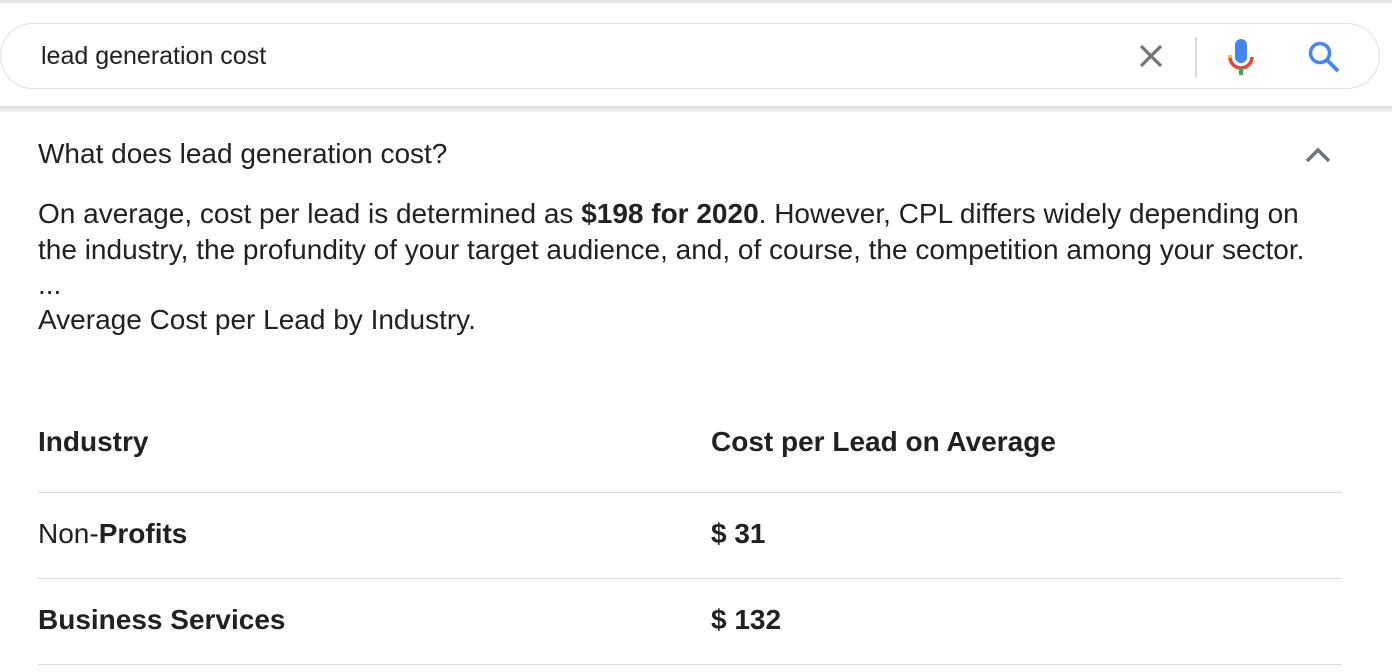 This screenshot has width=1392, height=672. I want to click on search-box: lead generation cost, so click(690, 56).